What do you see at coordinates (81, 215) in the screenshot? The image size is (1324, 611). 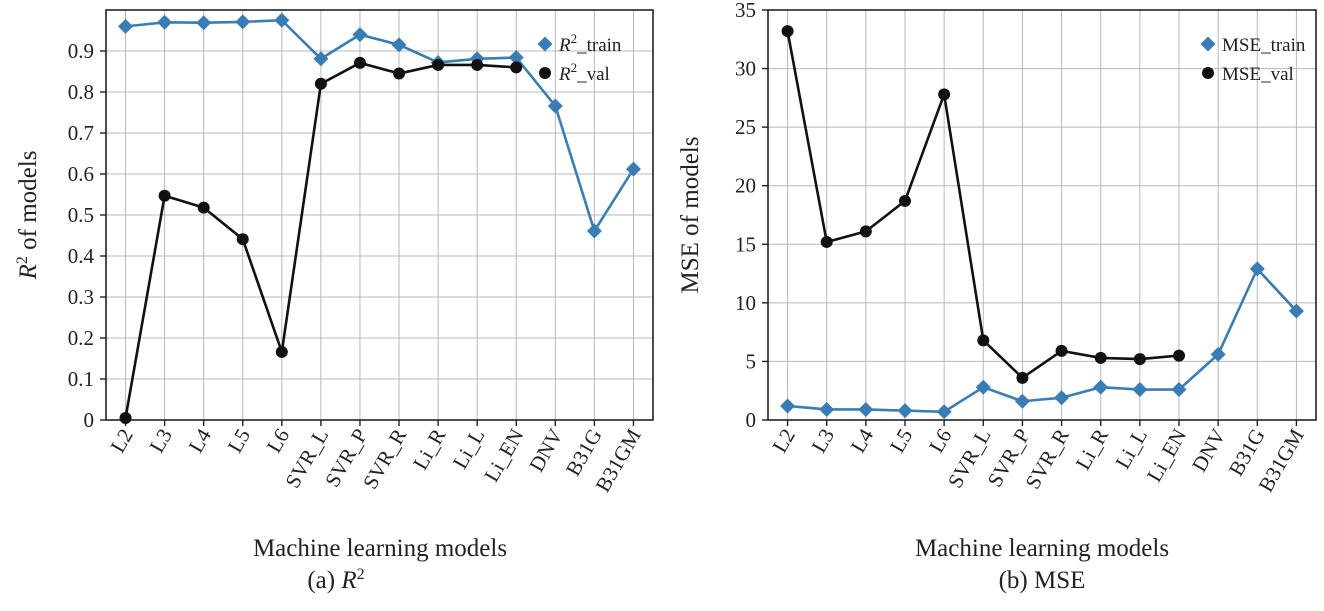 I see `y-tick-label: 0.5` at bounding box center [81, 215].